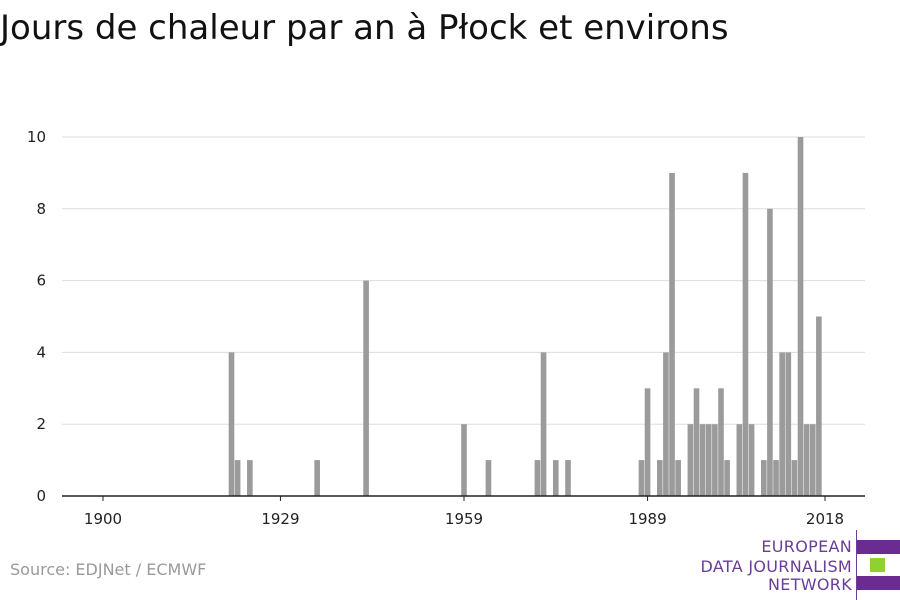 The height and width of the screenshot is (600, 900). What do you see at coordinates (280, 519) in the screenshot?
I see `x-tick-label: 1929` at bounding box center [280, 519].